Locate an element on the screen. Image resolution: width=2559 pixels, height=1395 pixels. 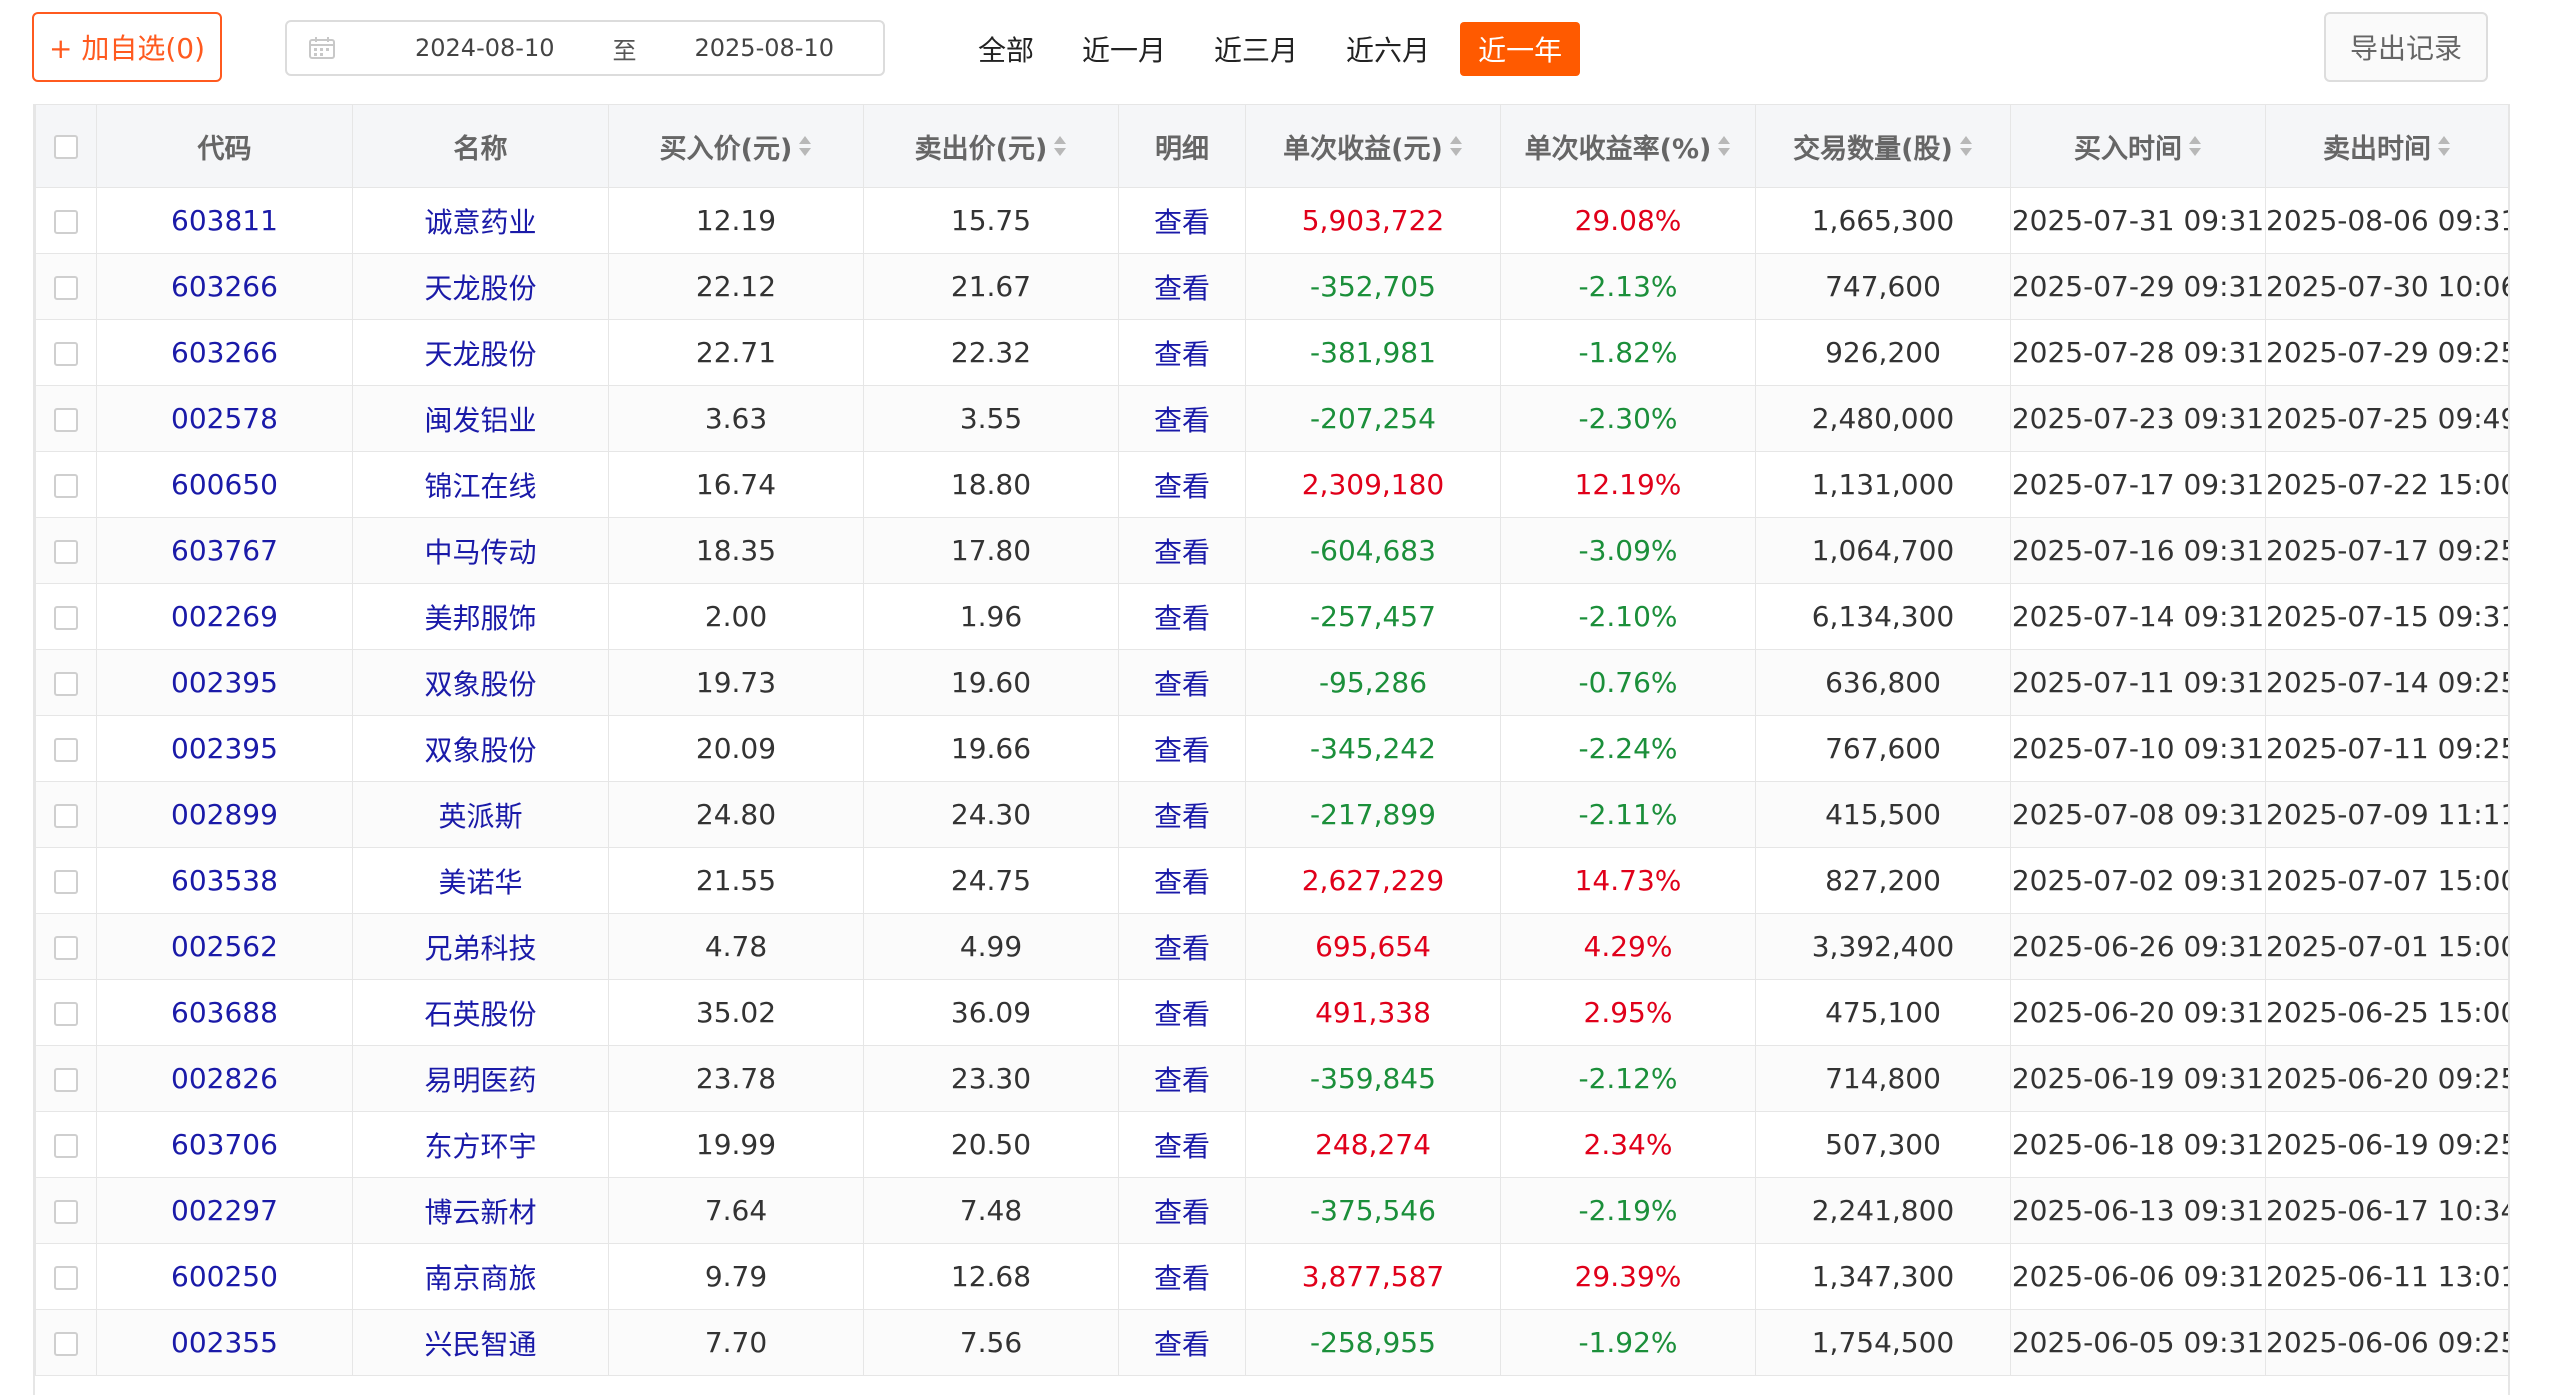
header-buy-price-label: 买入价(元) is located at coordinates (726, 149).